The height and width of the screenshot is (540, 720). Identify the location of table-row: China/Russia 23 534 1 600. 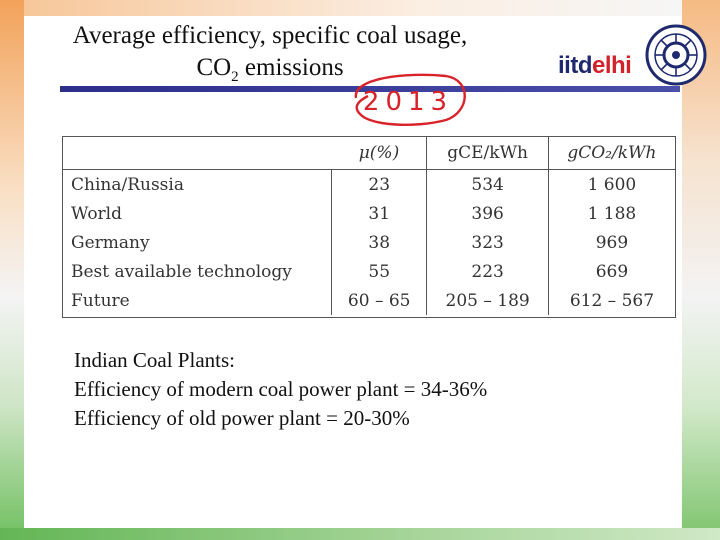
(369, 184).